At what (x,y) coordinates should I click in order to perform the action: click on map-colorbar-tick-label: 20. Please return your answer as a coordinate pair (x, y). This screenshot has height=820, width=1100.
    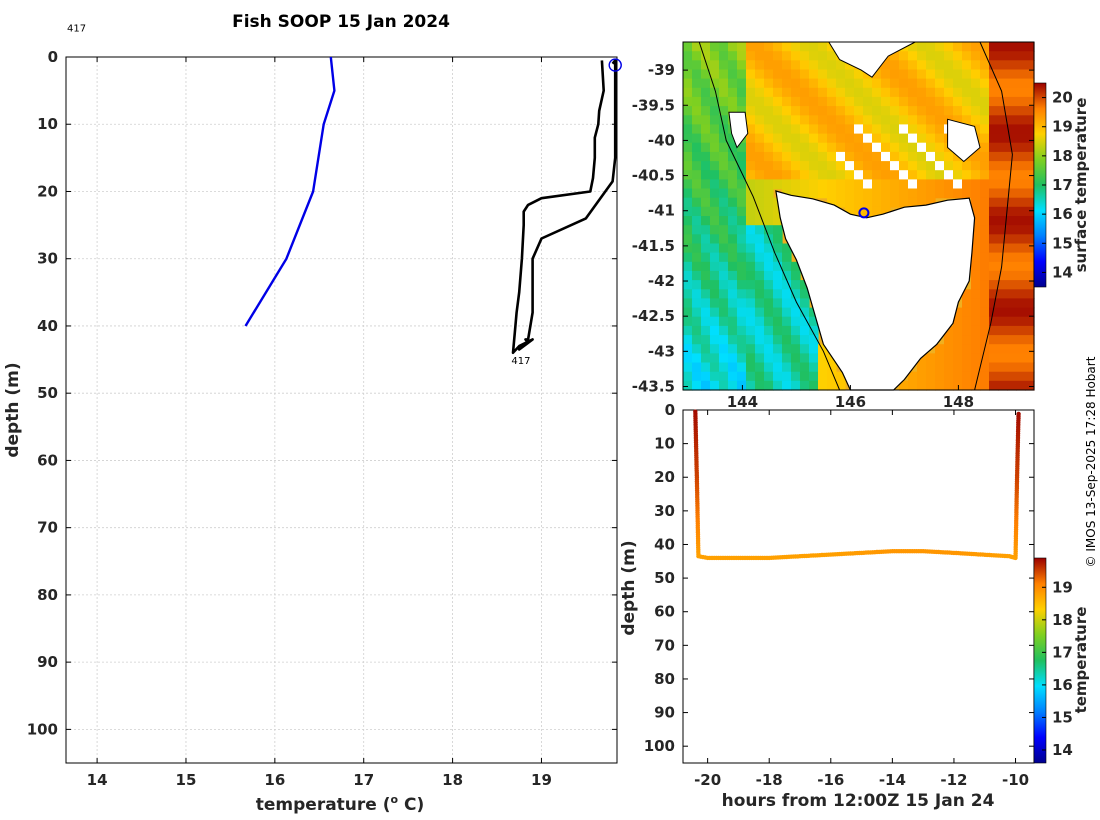
    Looking at the image, I should click on (1062, 98).